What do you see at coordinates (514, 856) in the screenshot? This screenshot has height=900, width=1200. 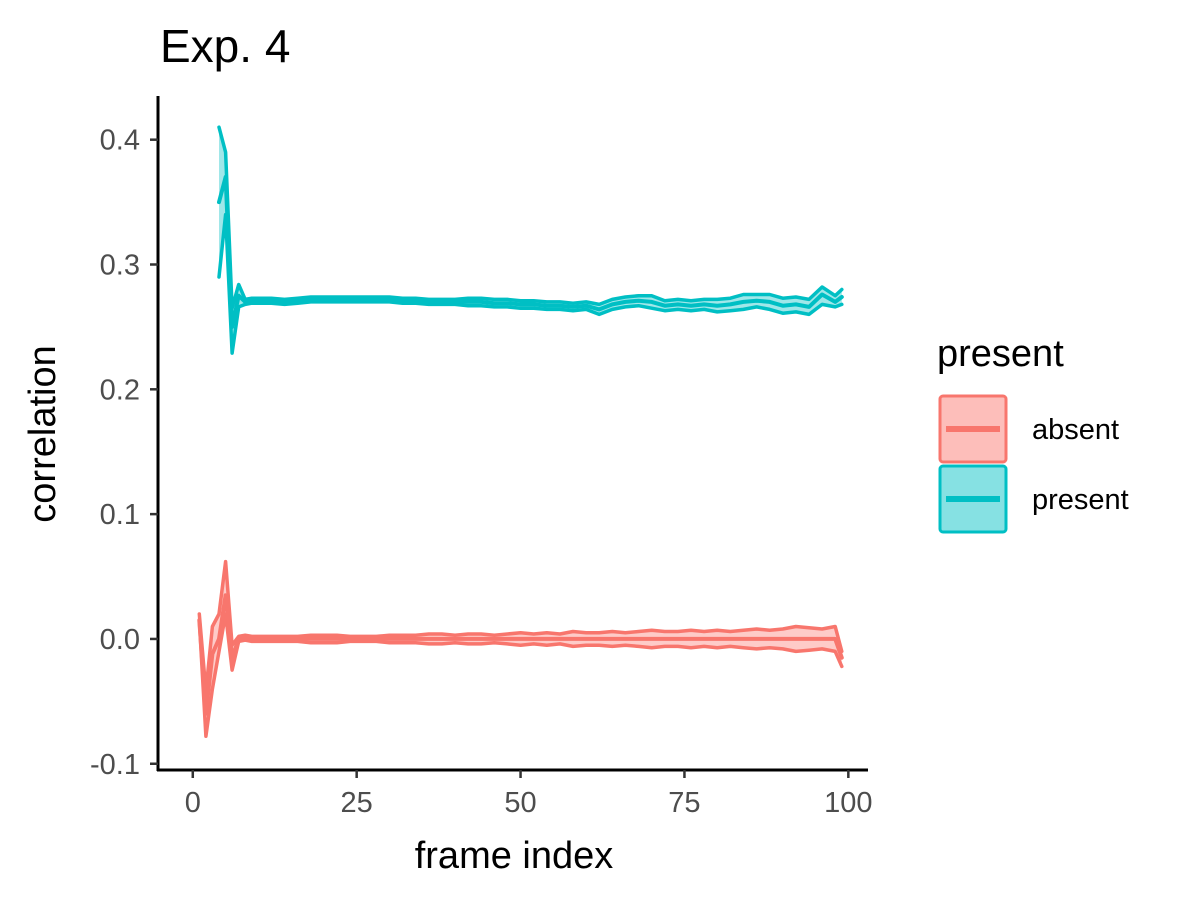 I see `x-axis-title: frame index` at bounding box center [514, 856].